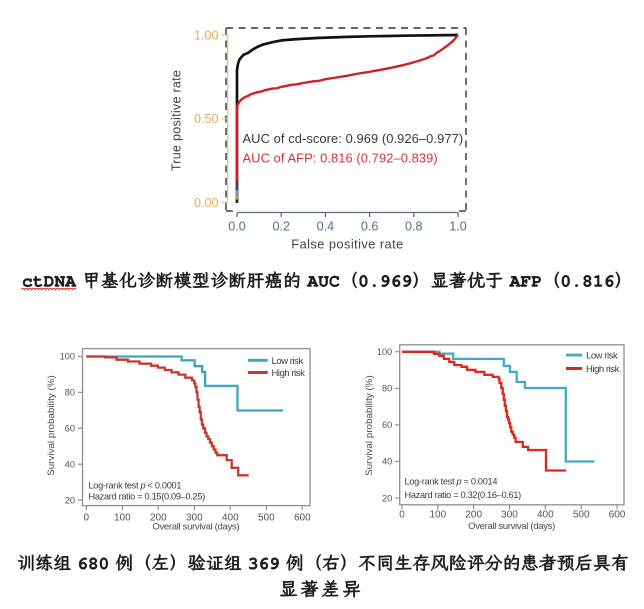  What do you see at coordinates (206, 119) in the screenshot?
I see `svg-text: 0.50` at bounding box center [206, 119].